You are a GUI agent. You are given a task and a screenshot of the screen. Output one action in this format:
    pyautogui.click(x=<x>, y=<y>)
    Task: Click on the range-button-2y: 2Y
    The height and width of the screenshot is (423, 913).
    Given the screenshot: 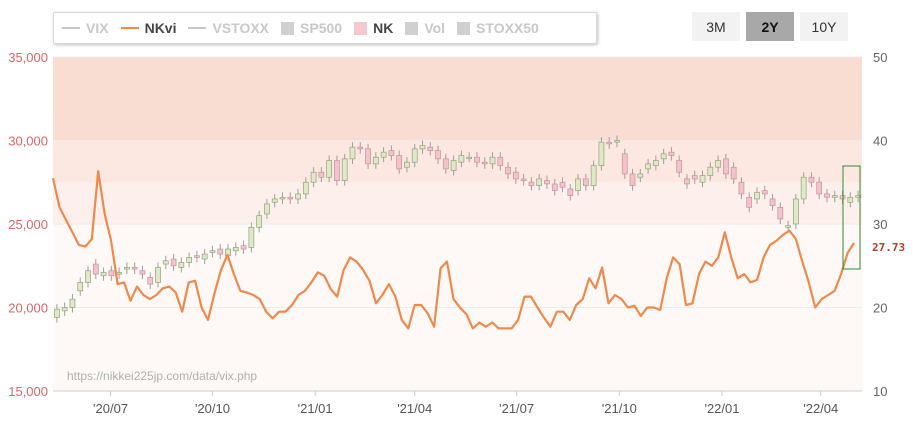 What is the action you would take?
    pyautogui.click(x=770, y=26)
    